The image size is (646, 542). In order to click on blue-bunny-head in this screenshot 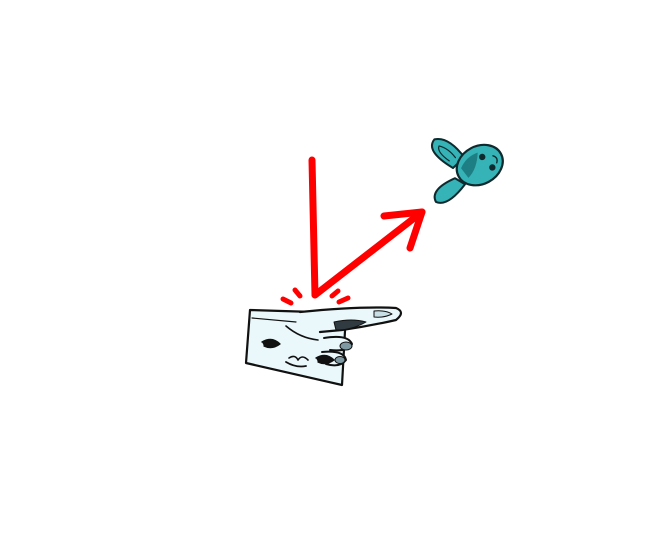, I will do `click(460, 161)`.